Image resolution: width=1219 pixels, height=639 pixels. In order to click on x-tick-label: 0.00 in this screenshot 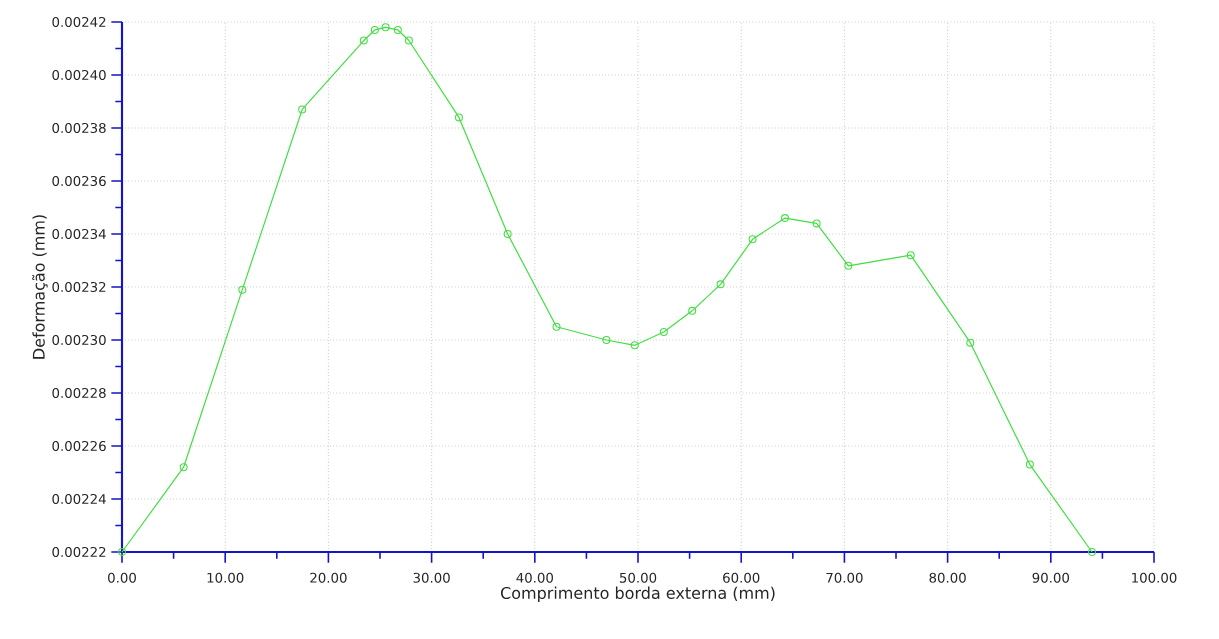, I will do `click(122, 577)`.